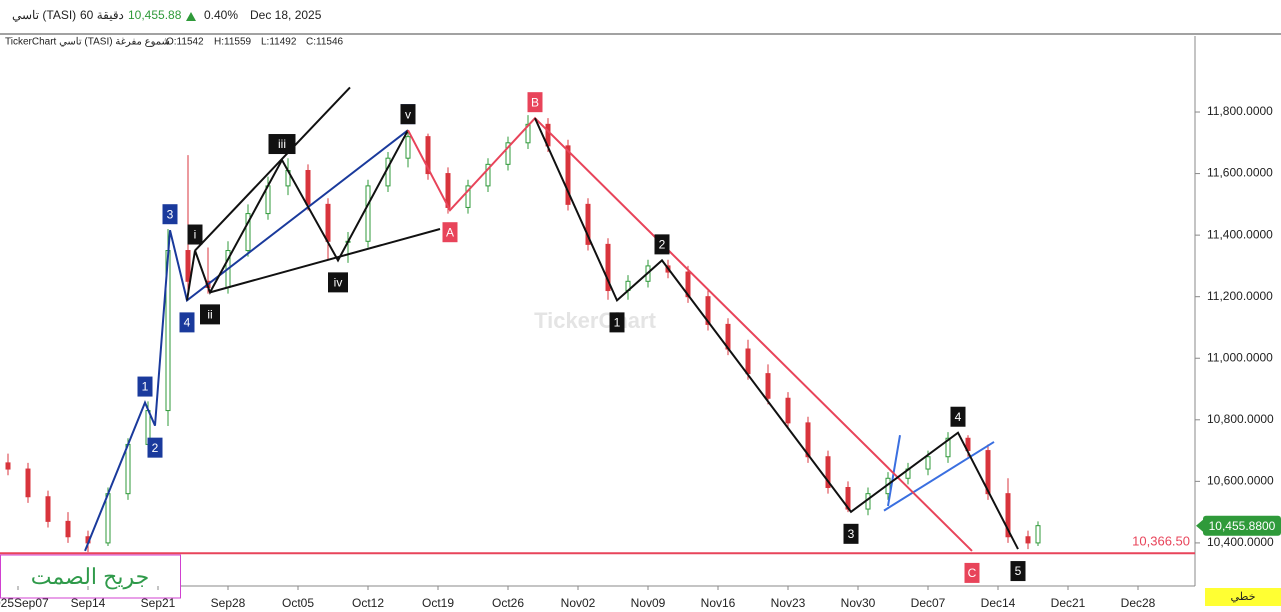 Image resolution: width=1281 pixels, height=612 pixels. What do you see at coordinates (1138, 603) in the screenshot?
I see `x-tick-label: Dec28` at bounding box center [1138, 603].